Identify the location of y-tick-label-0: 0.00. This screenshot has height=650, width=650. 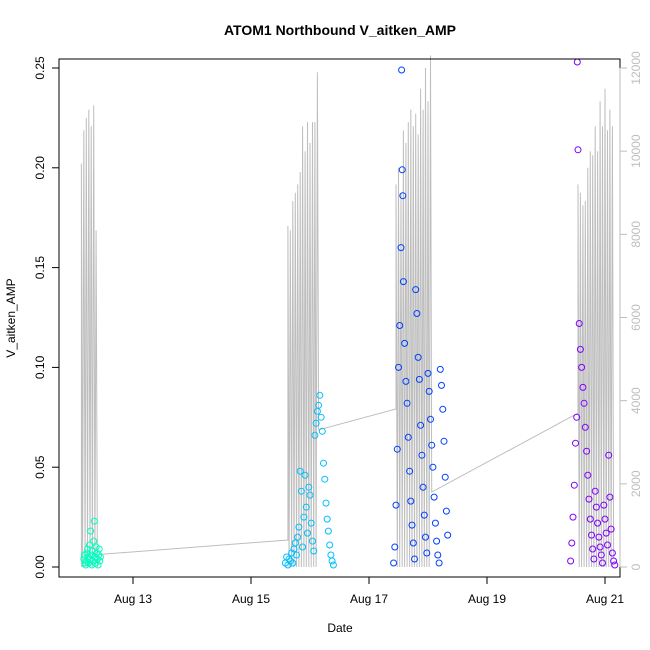
(40, 567).